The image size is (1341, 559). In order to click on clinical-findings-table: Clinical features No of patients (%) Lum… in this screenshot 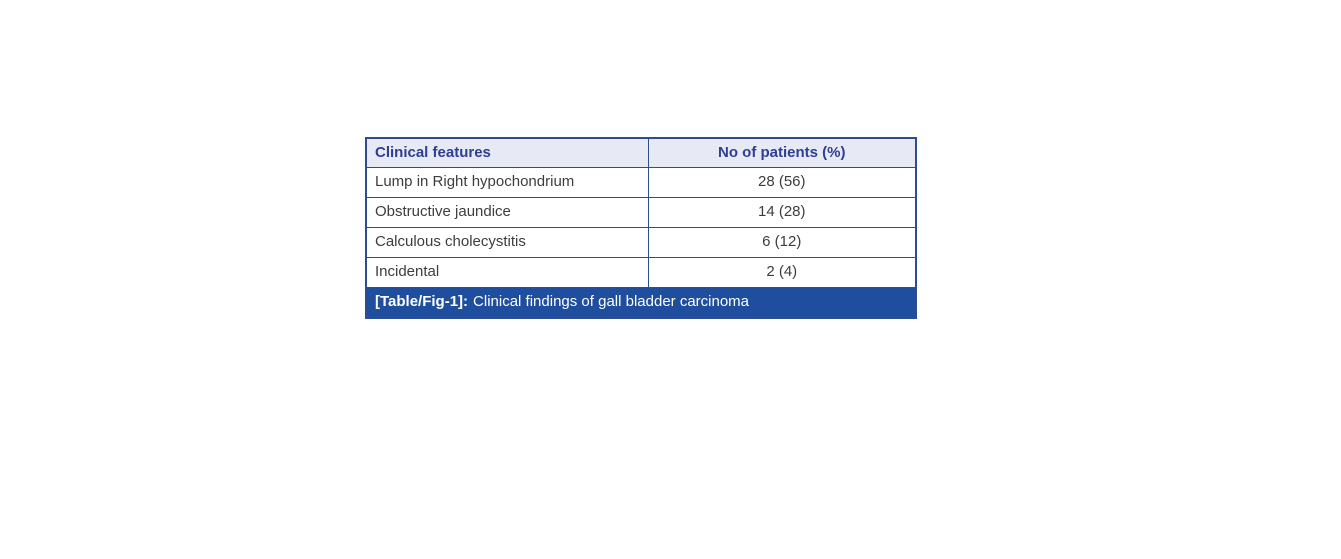, I will do `click(641, 228)`.